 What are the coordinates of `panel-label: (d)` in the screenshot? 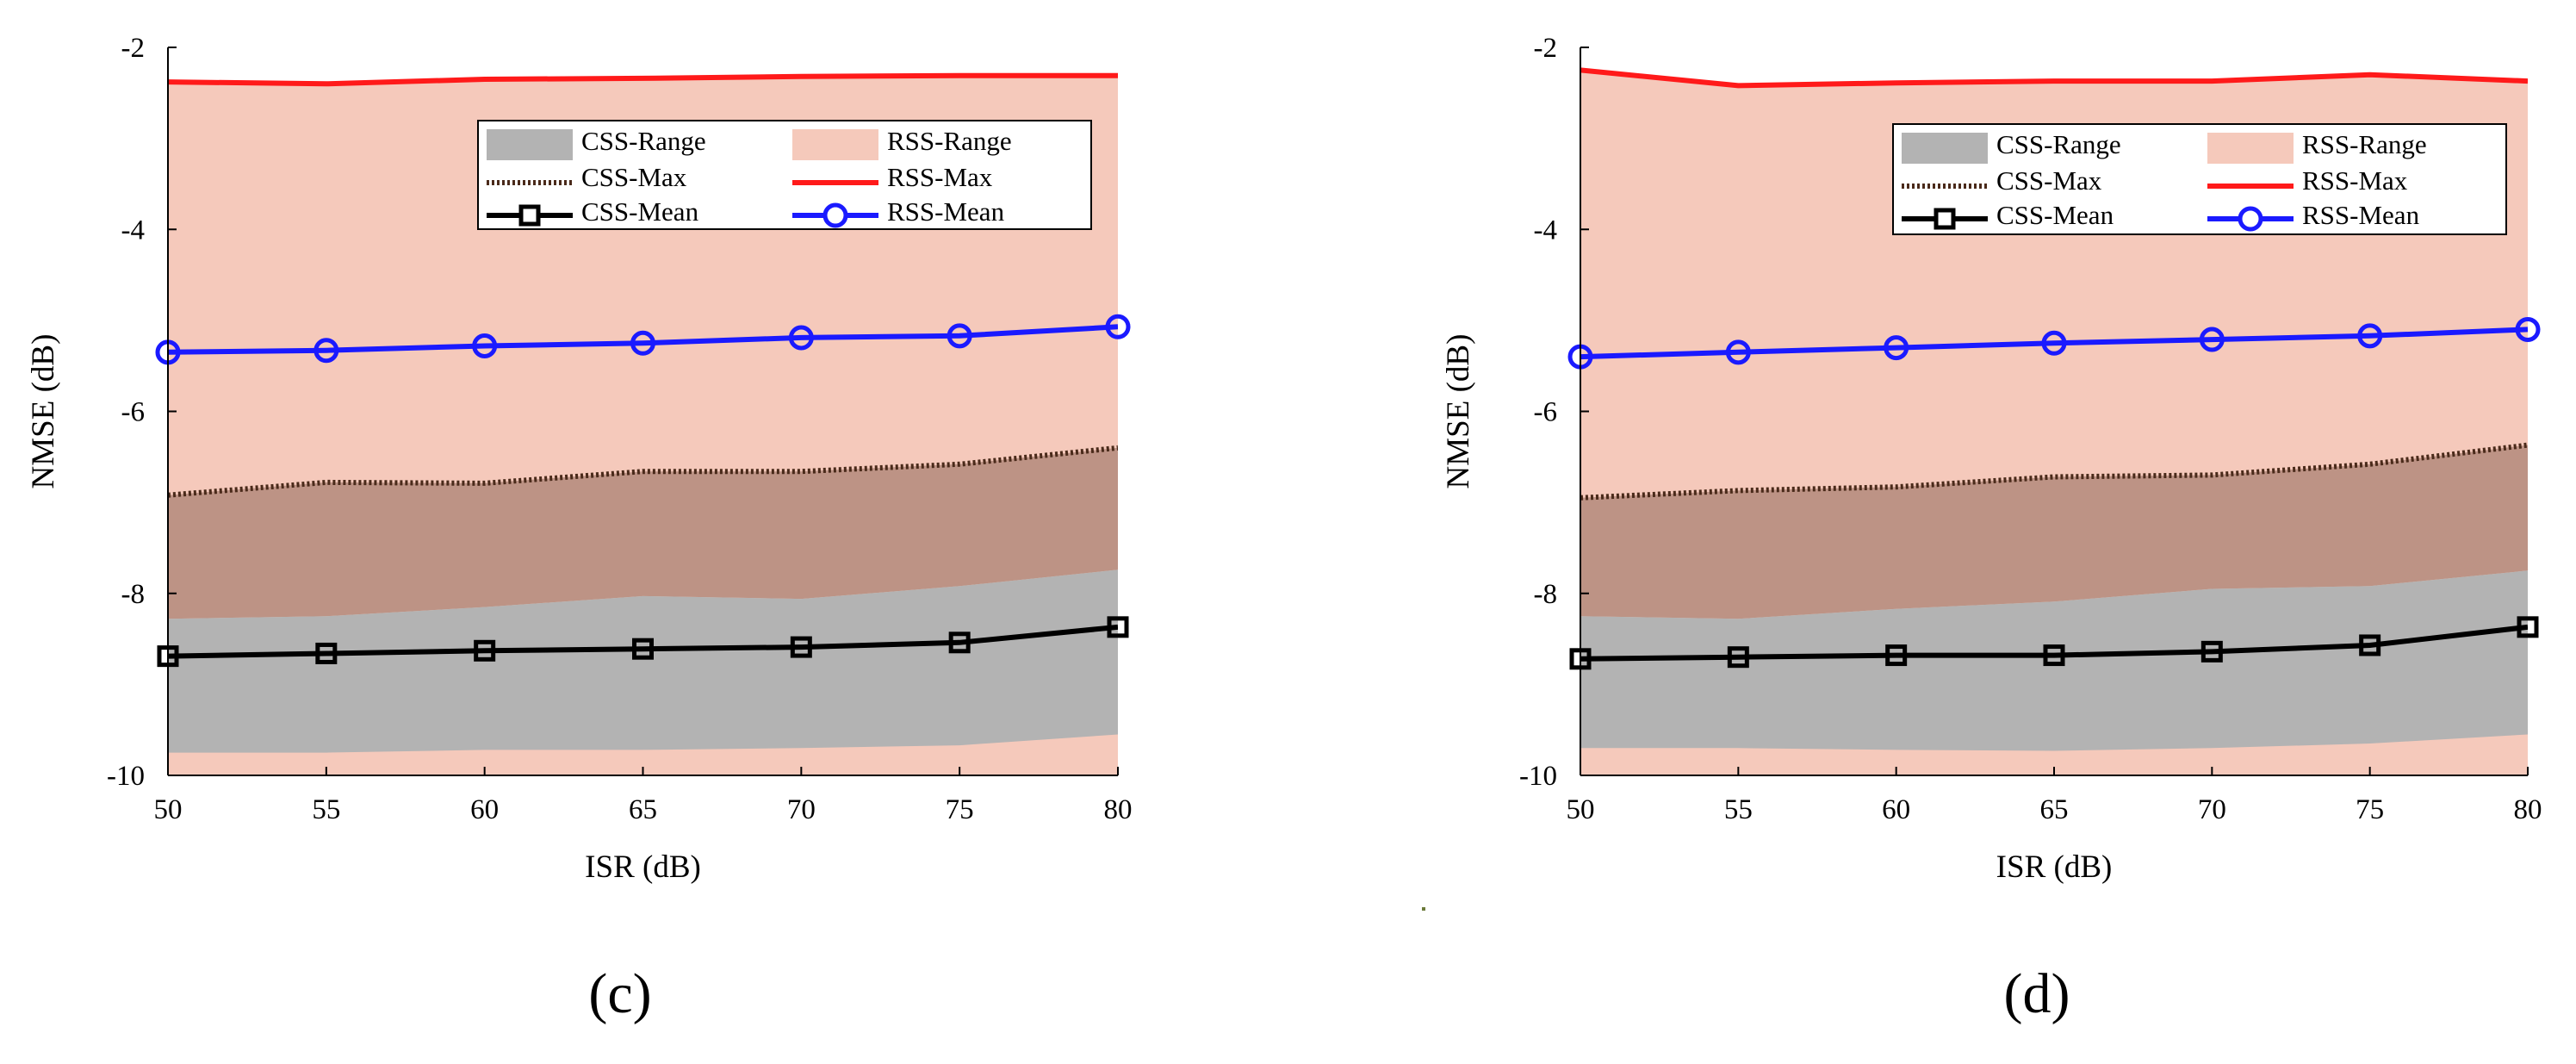 It's located at (2037, 994).